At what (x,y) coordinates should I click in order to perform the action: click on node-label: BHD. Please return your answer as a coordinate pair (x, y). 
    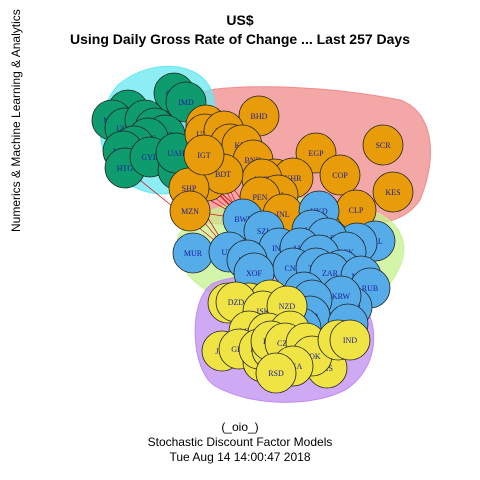
    Looking at the image, I should click on (259, 116).